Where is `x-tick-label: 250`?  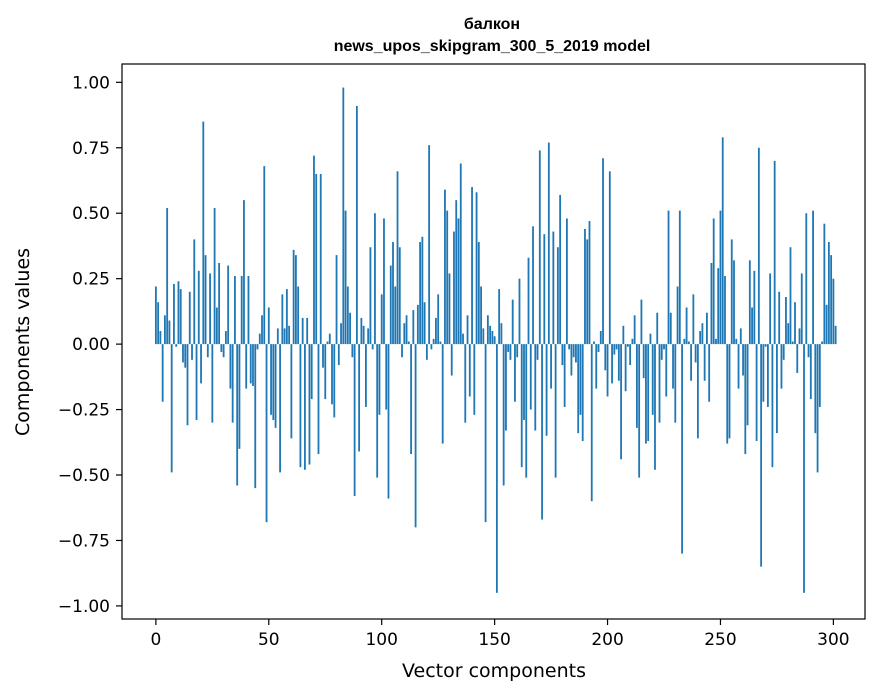
x-tick-label: 250 is located at coordinates (720, 640).